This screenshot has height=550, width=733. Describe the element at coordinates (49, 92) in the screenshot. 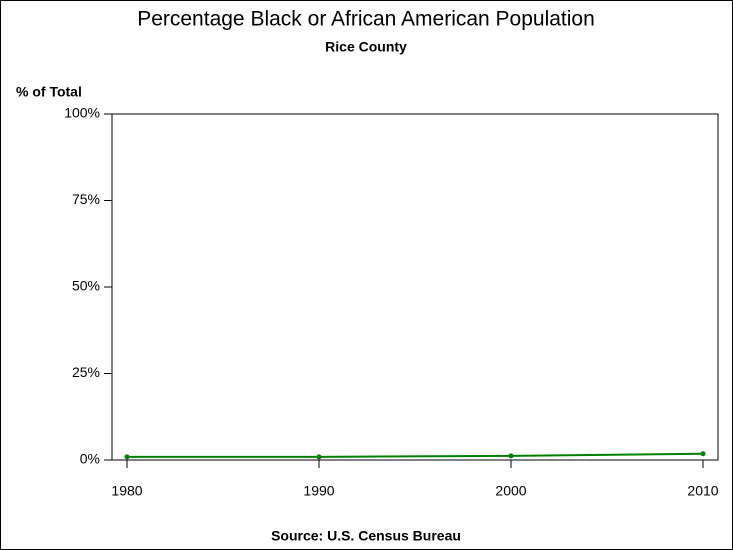

I see `y-axis-label: % of Total` at that location.